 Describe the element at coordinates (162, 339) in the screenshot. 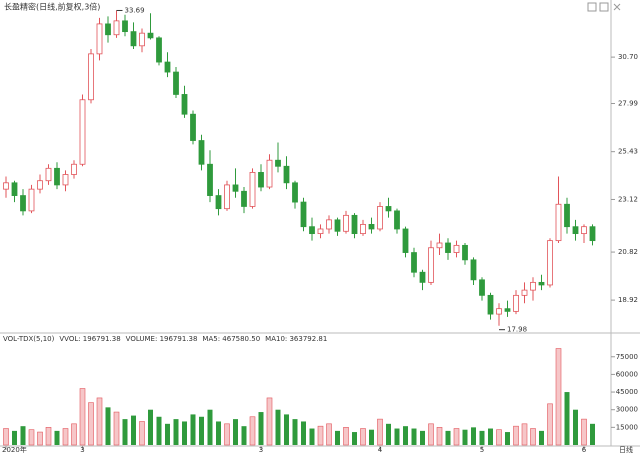

I see `volume-header: VOLUME: 196791.38` at that location.